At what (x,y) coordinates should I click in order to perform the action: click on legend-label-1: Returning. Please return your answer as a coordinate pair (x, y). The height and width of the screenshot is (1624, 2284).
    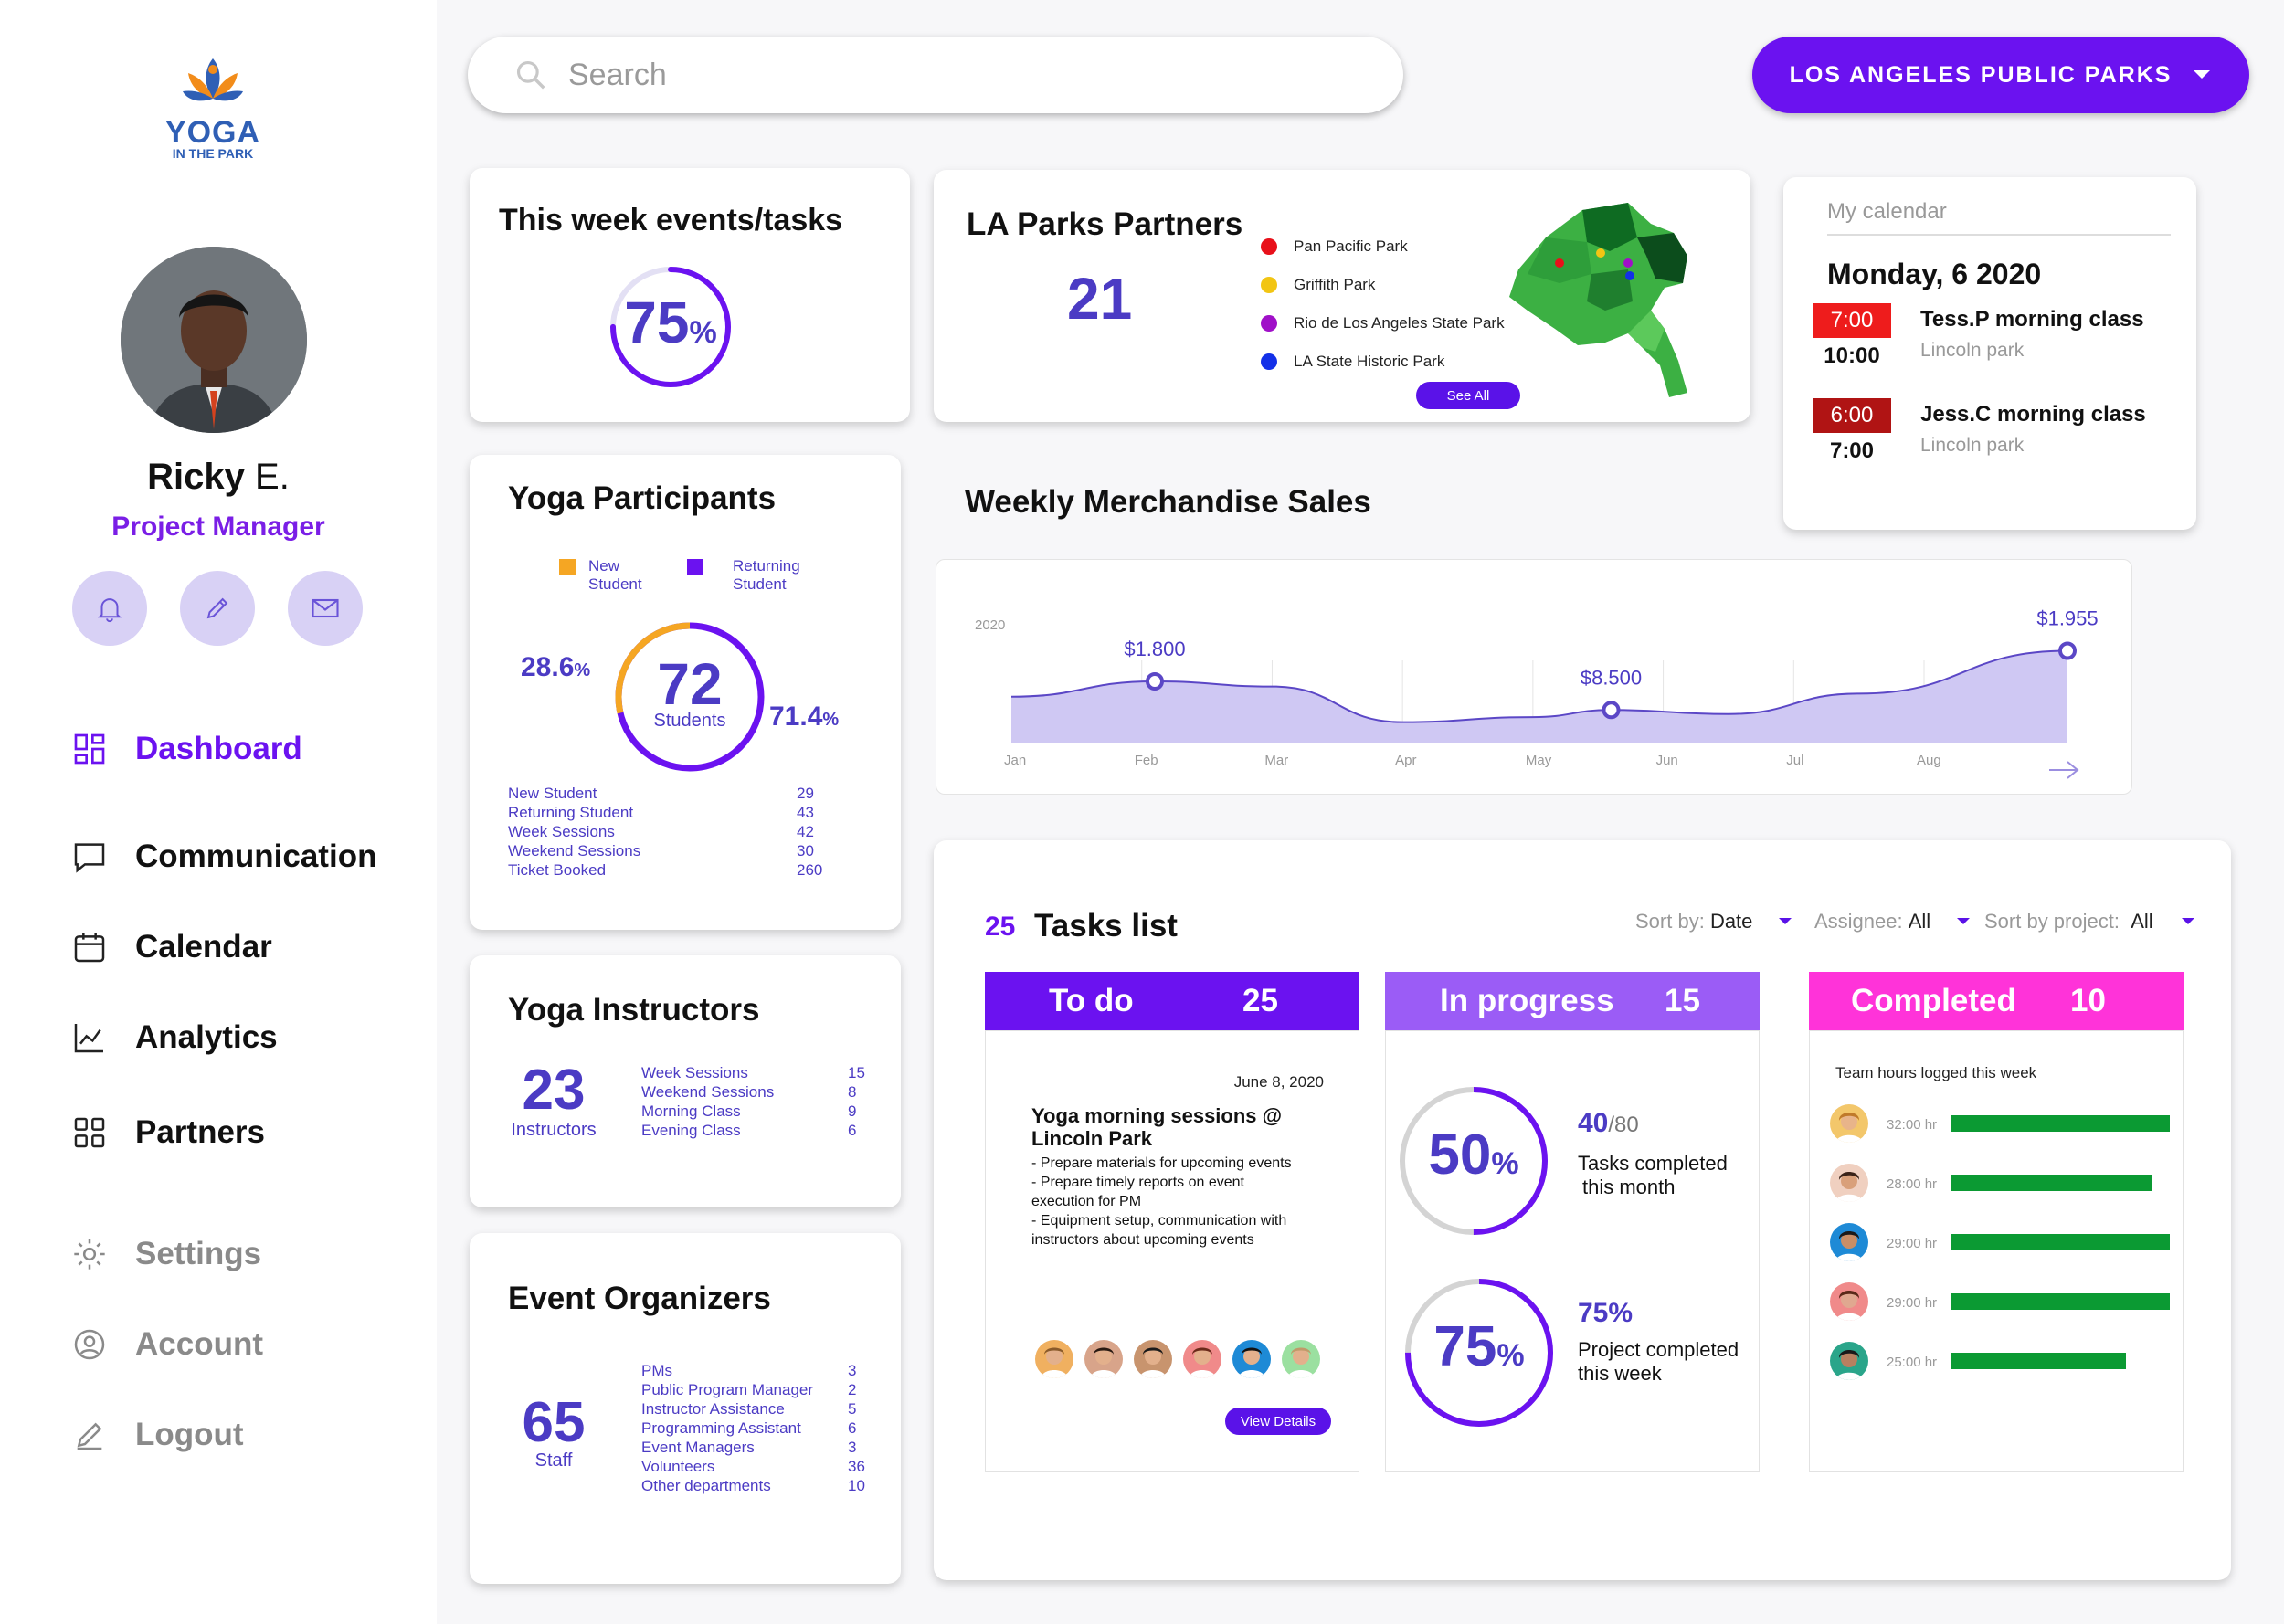
    Looking at the image, I should click on (766, 566).